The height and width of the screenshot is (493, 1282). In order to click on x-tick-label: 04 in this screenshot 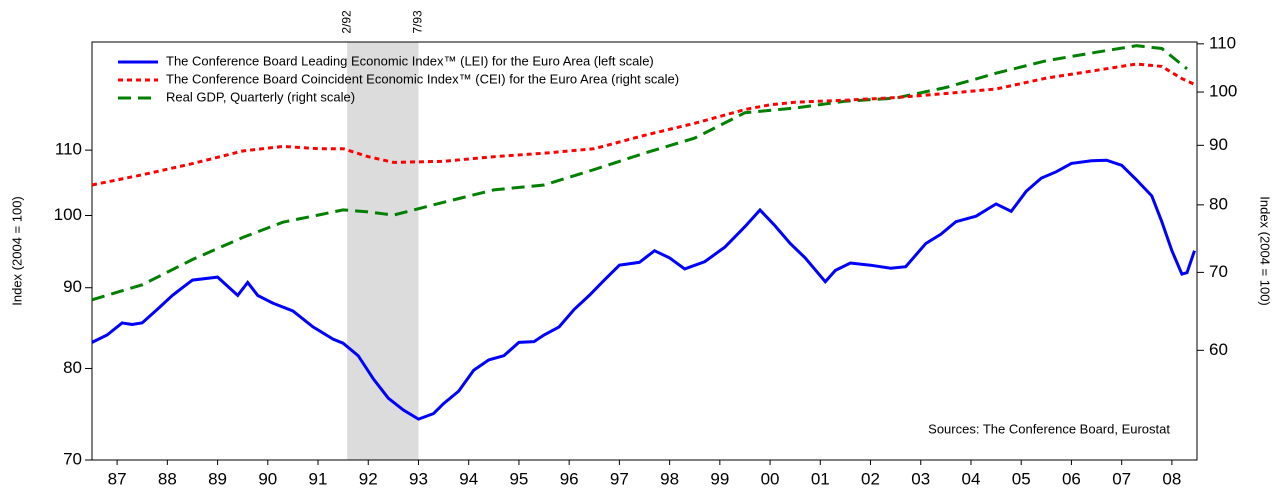, I will do `click(971, 478)`.